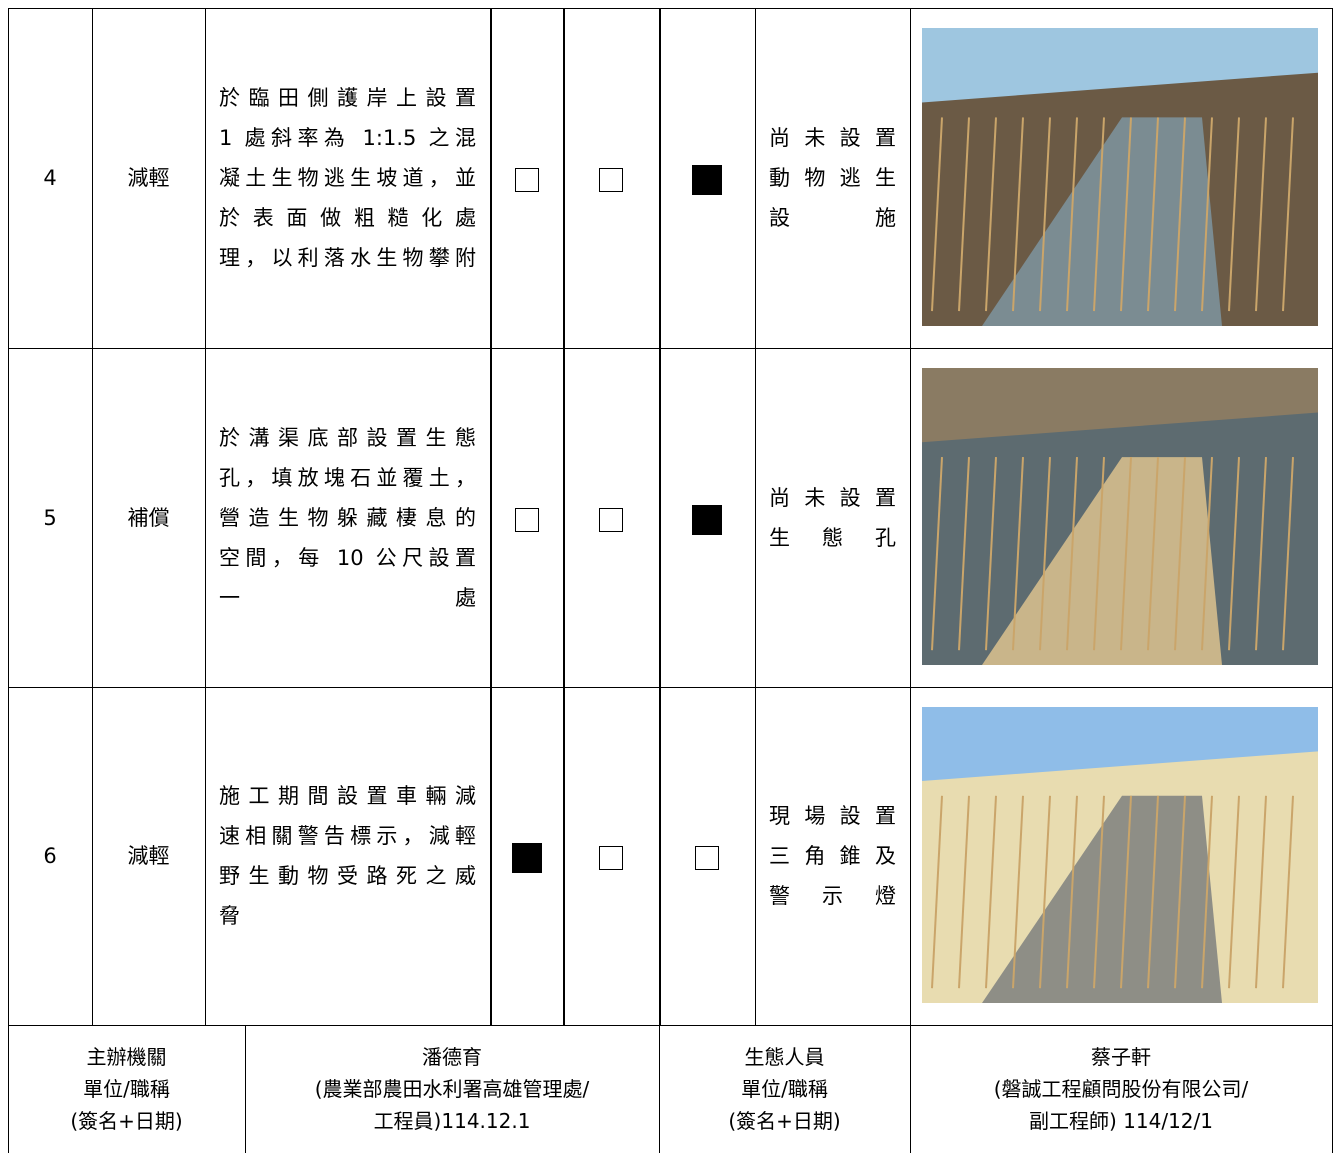 The height and width of the screenshot is (1153, 1339). What do you see at coordinates (347, 597) in the screenshot?
I see `description-line: 一處` at bounding box center [347, 597].